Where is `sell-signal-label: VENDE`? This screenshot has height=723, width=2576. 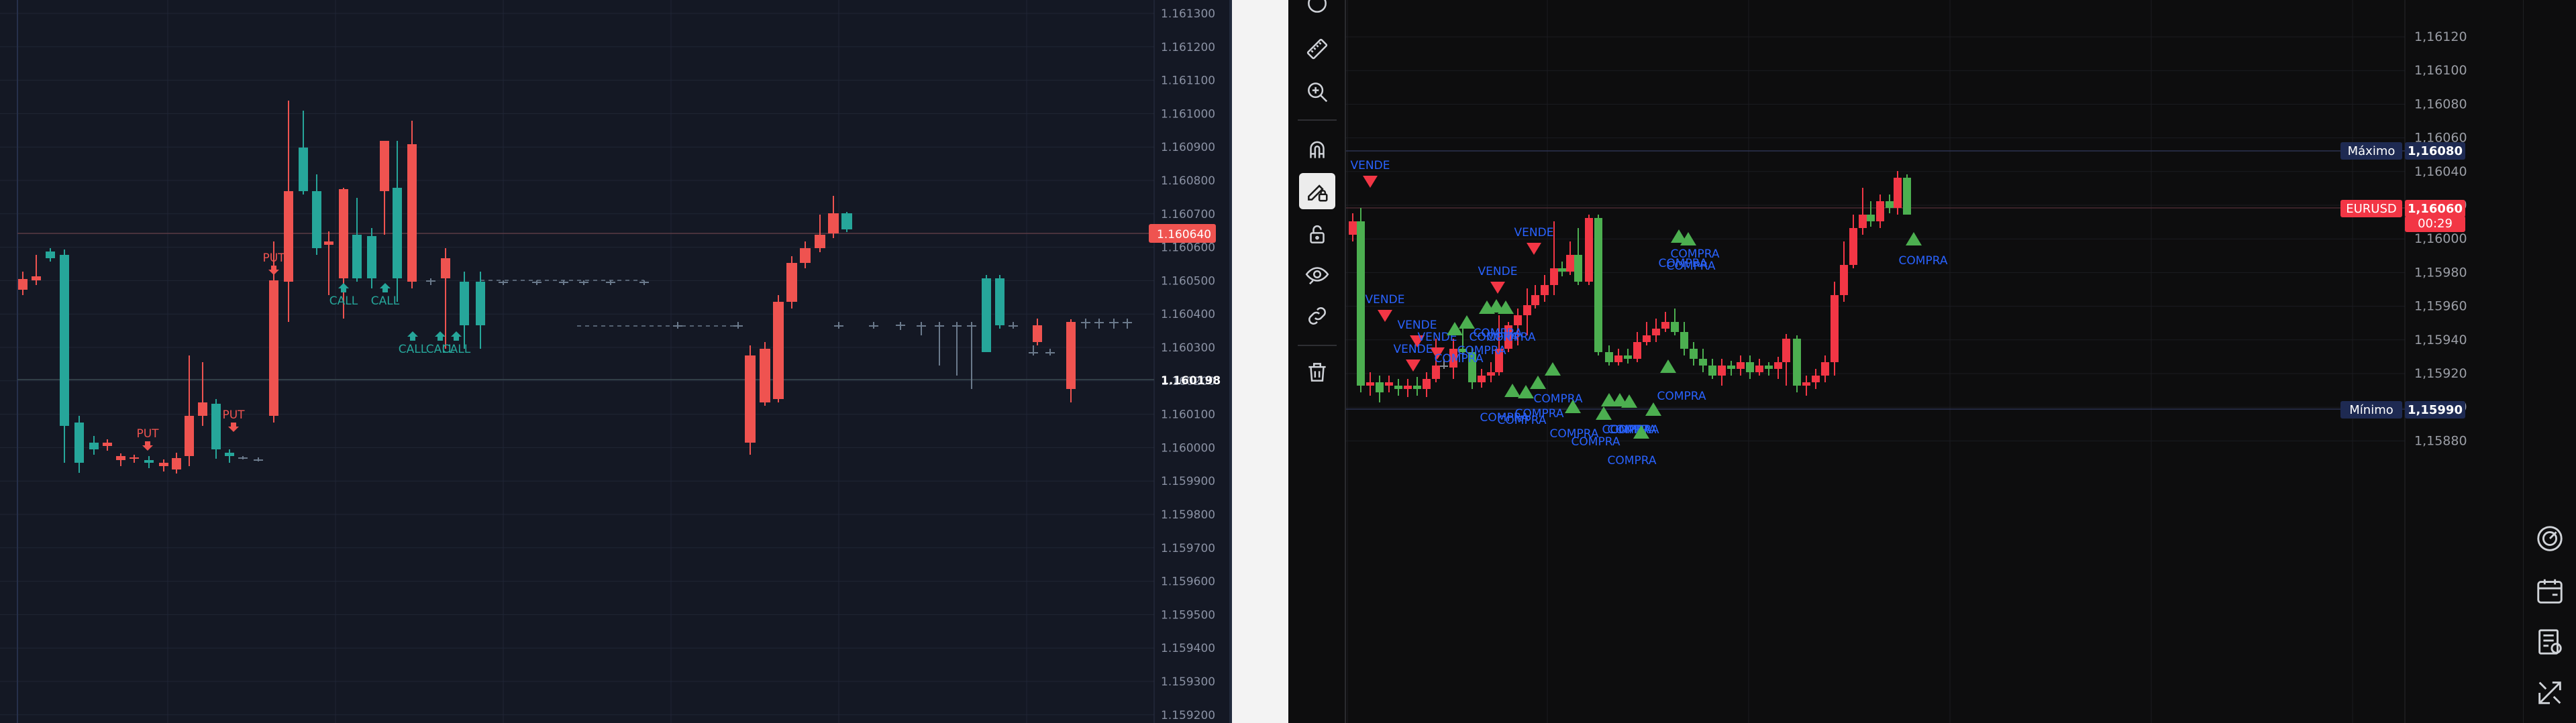 sell-signal-label: VENDE is located at coordinates (1413, 349).